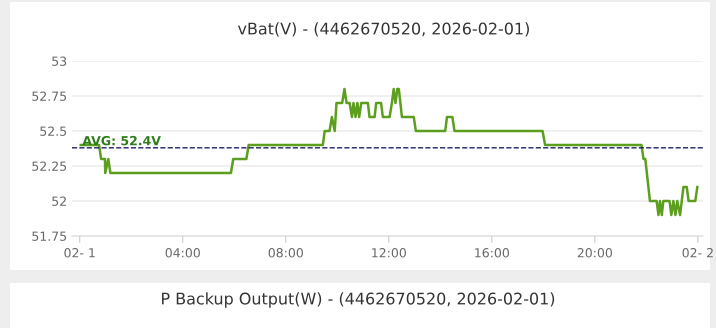  Describe the element at coordinates (53, 131) in the screenshot. I see `y-tick-label: 52.5` at that location.